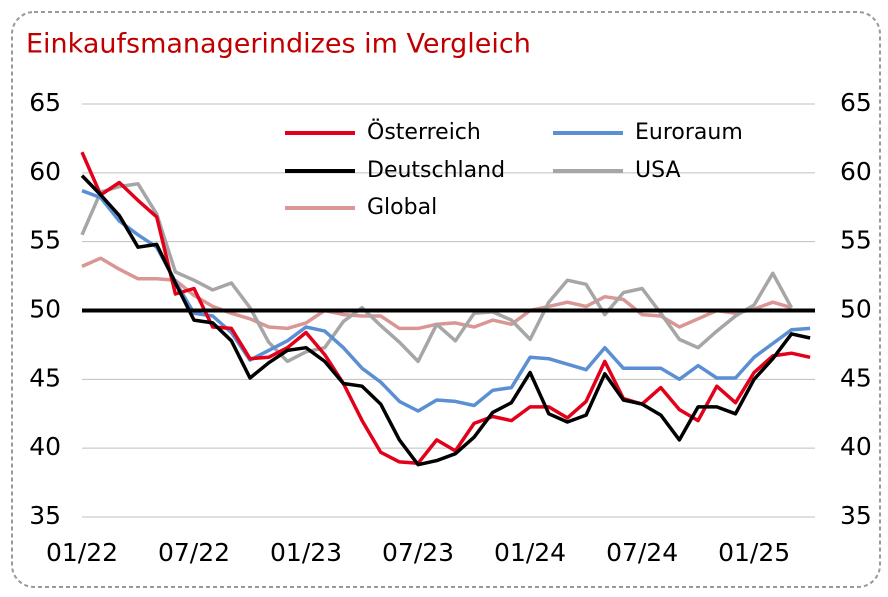 The height and width of the screenshot is (597, 888). Describe the element at coordinates (436, 293) in the screenshot. I see `series-line` at that location.